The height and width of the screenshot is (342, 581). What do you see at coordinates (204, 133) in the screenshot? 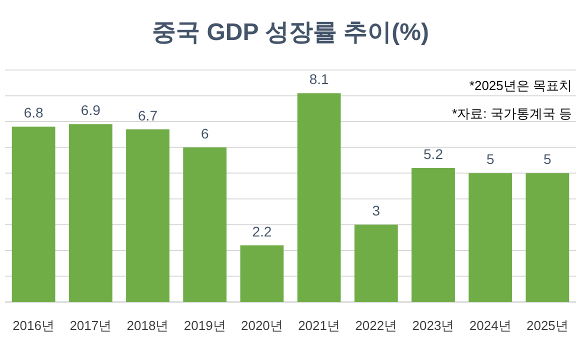
I see `data-label: 6` at bounding box center [204, 133].